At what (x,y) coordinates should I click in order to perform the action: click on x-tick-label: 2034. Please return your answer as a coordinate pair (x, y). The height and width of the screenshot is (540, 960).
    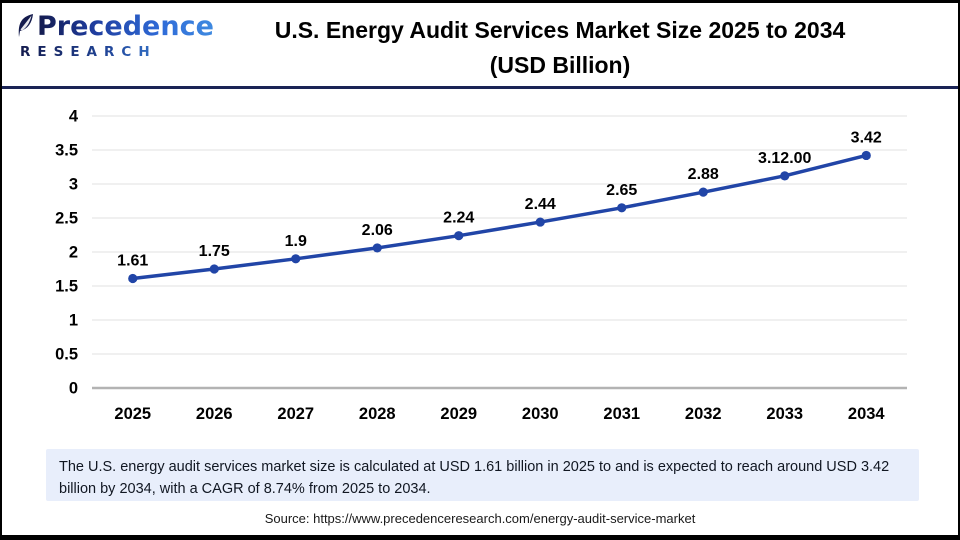
    Looking at the image, I should click on (867, 414).